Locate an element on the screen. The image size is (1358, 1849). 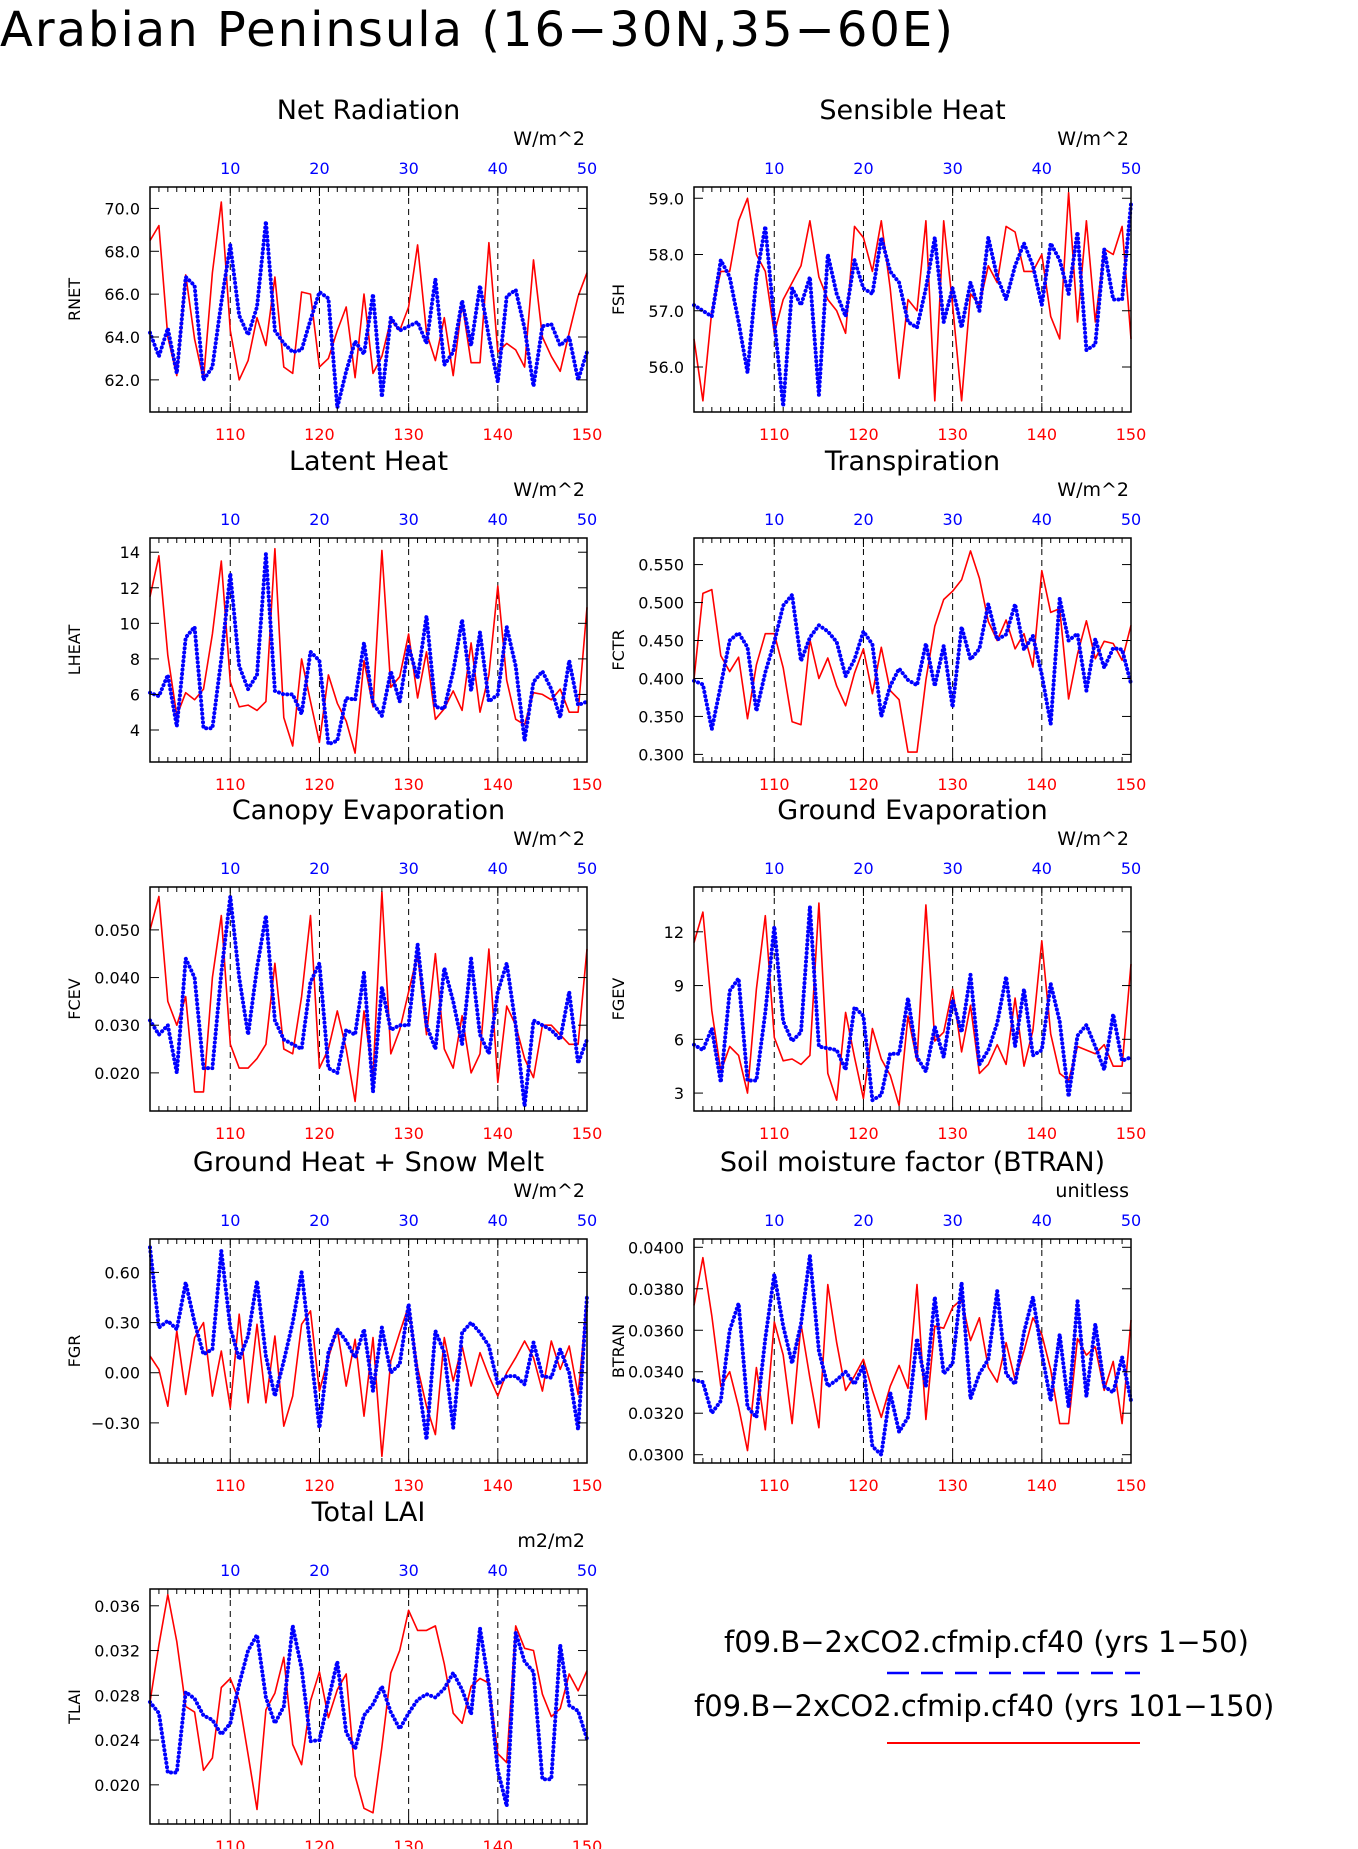
y-tick-label: 0.500 is located at coordinates (661, 603).